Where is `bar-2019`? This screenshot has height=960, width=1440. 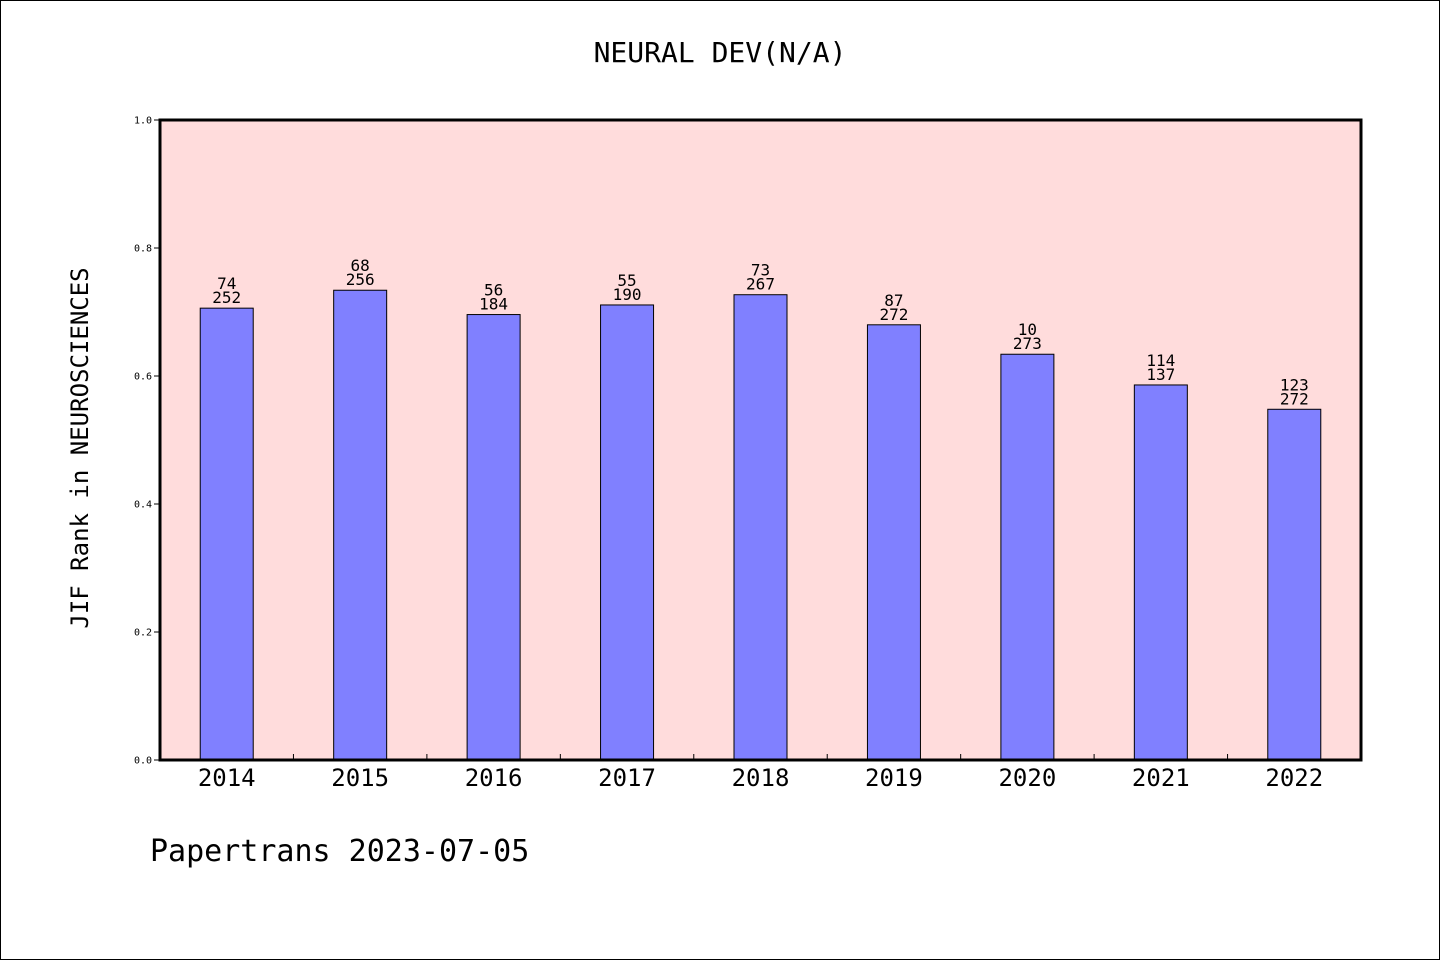 bar-2019 is located at coordinates (893, 542).